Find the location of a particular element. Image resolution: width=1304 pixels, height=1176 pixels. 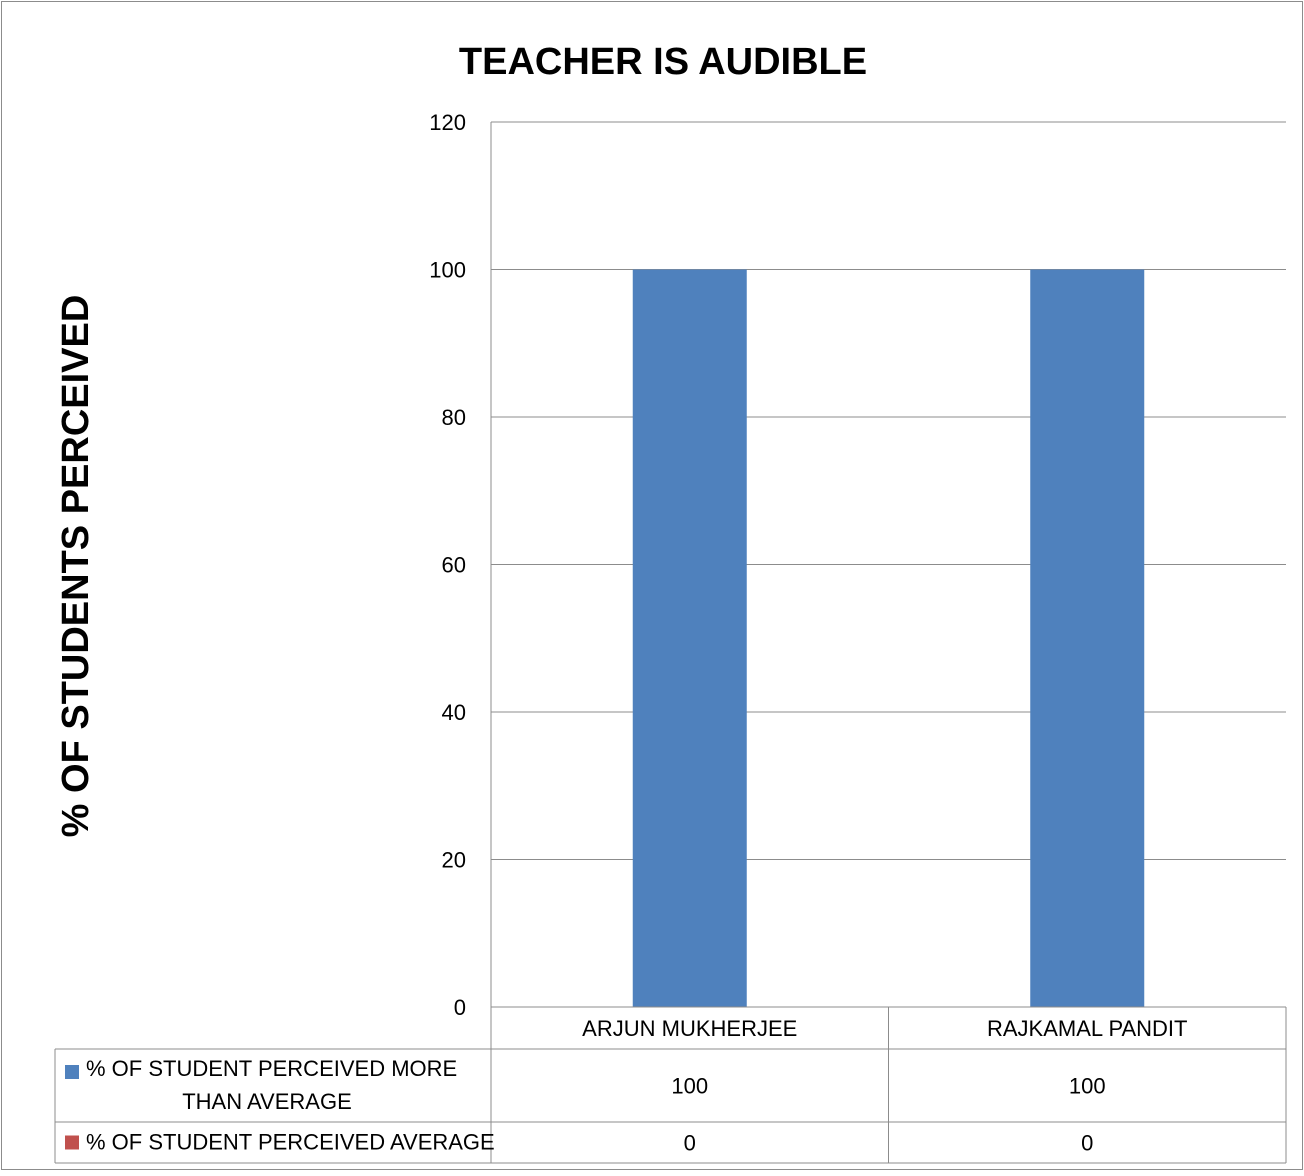

legend-label: % OF STUDENT PERCEIVED MORE is located at coordinates (271, 1068).